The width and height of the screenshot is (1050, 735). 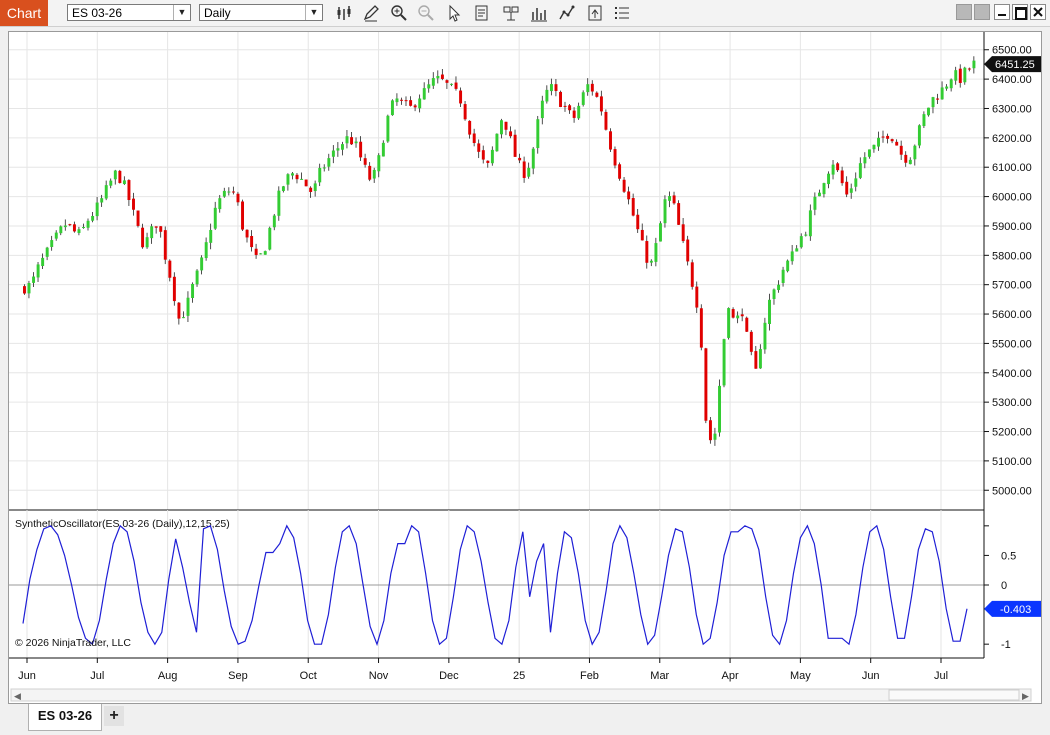 I want to click on properties-icon, so click(x=511, y=13).